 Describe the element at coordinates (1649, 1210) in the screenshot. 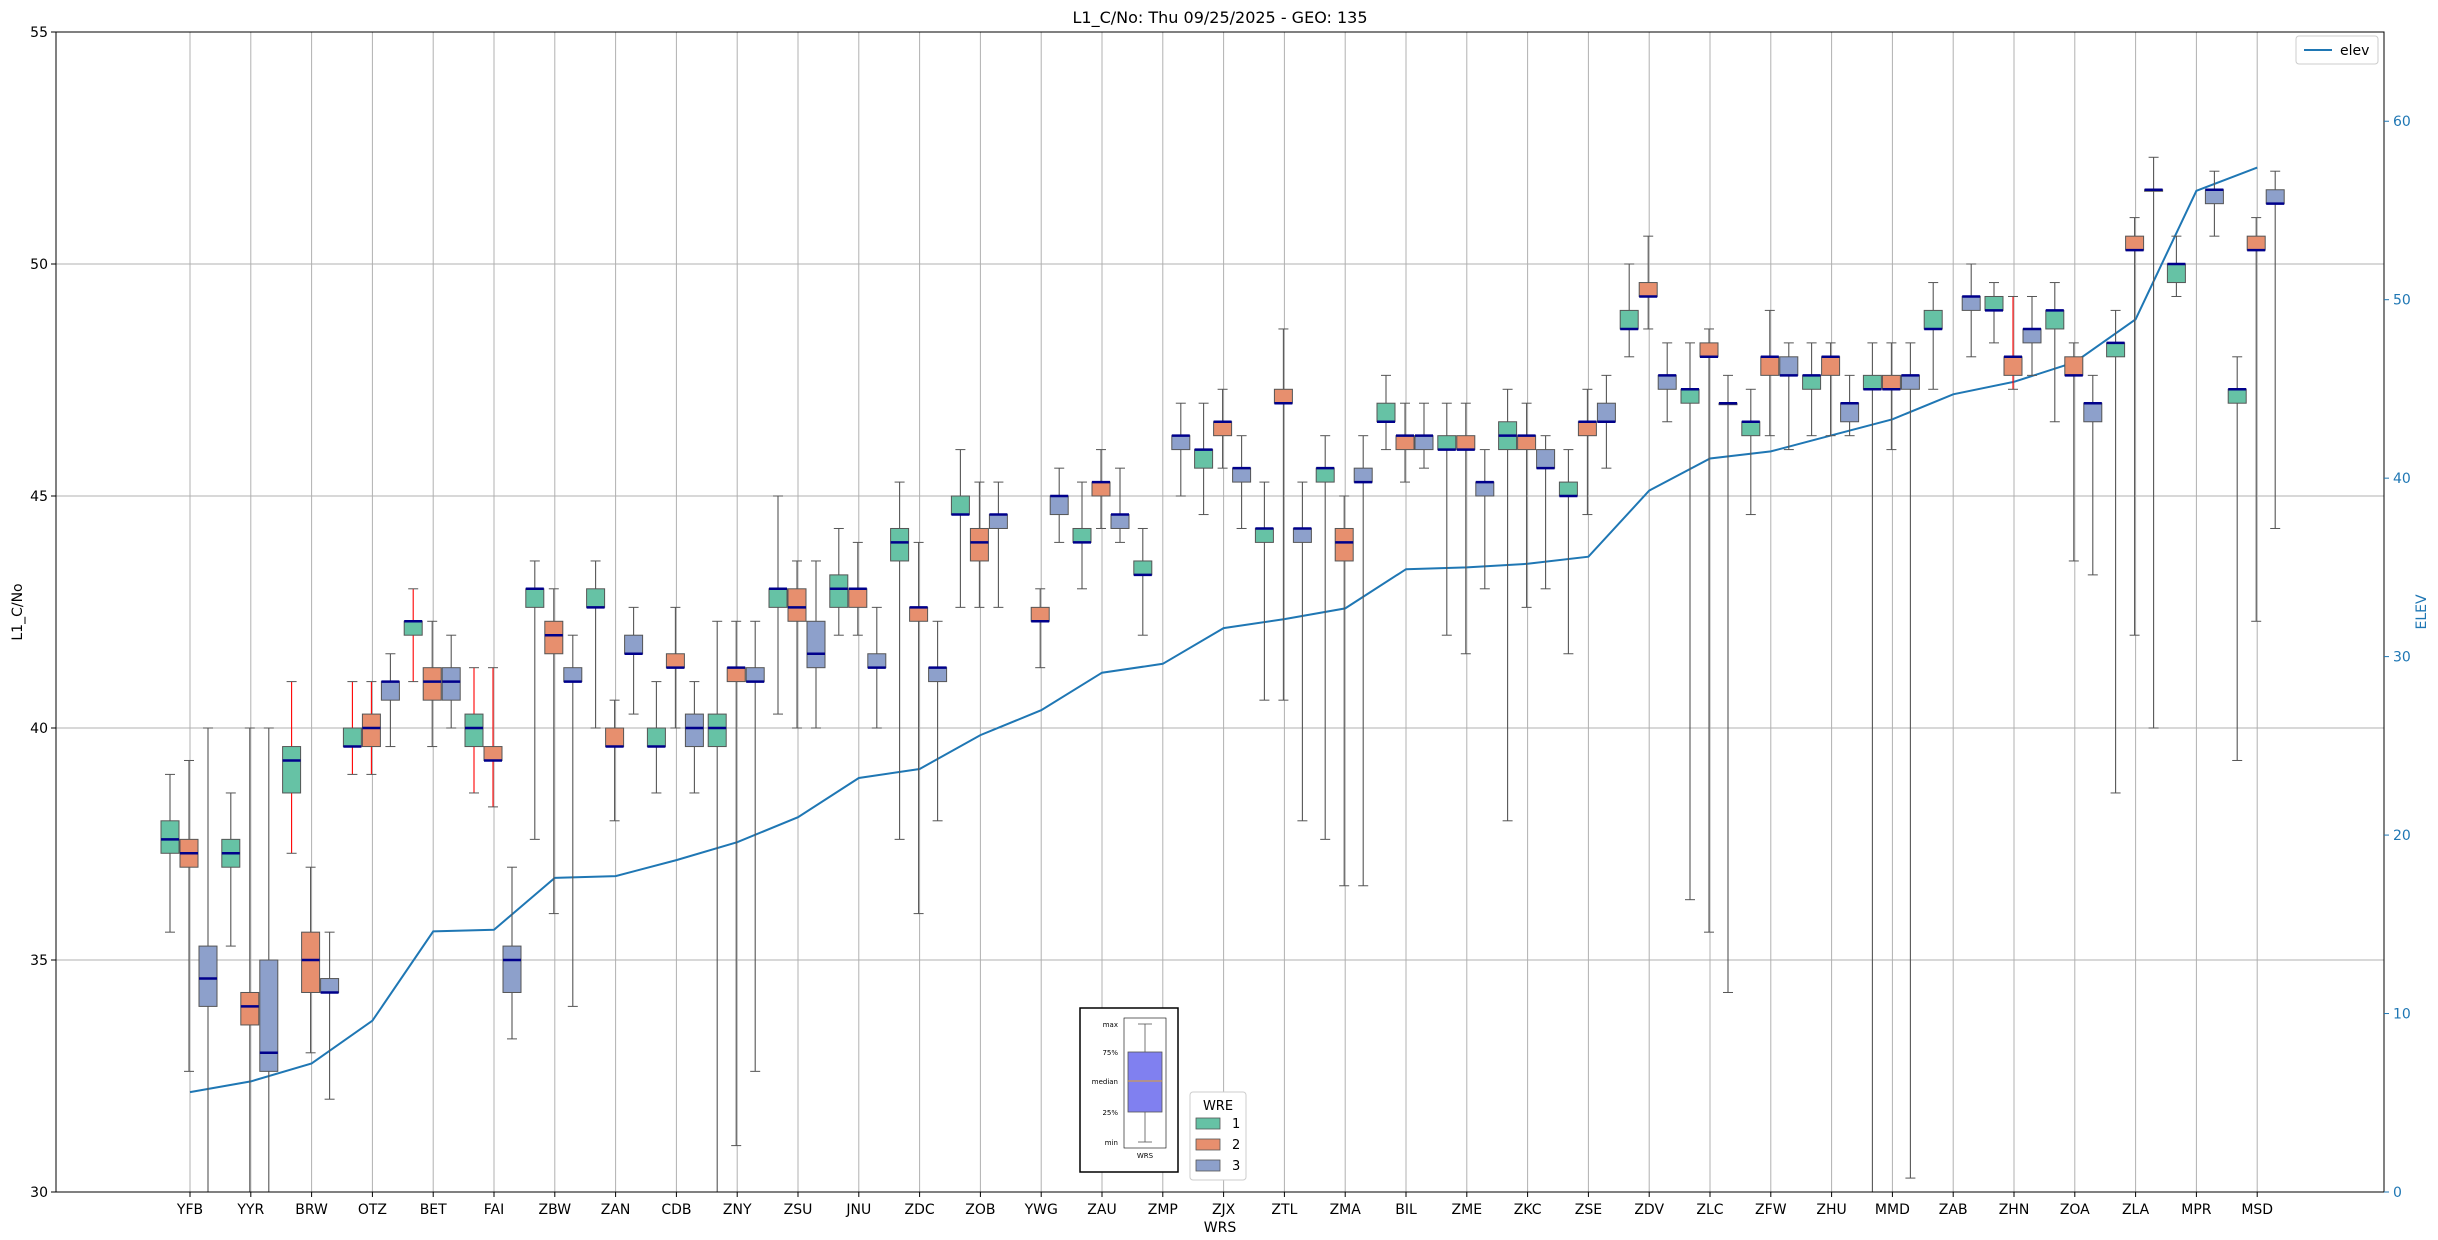

I see `x-tick-label: ZDV` at that location.